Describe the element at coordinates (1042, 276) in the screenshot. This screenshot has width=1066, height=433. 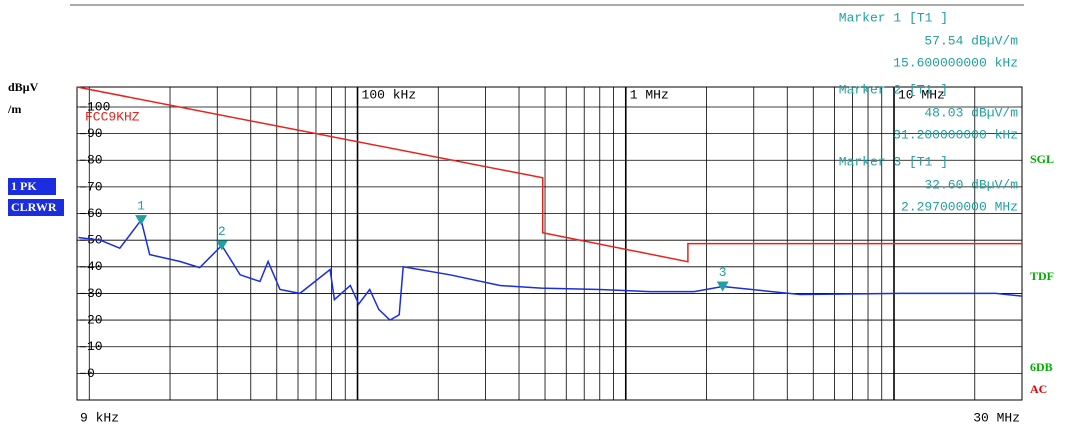
I see `status-label: TDF` at that location.